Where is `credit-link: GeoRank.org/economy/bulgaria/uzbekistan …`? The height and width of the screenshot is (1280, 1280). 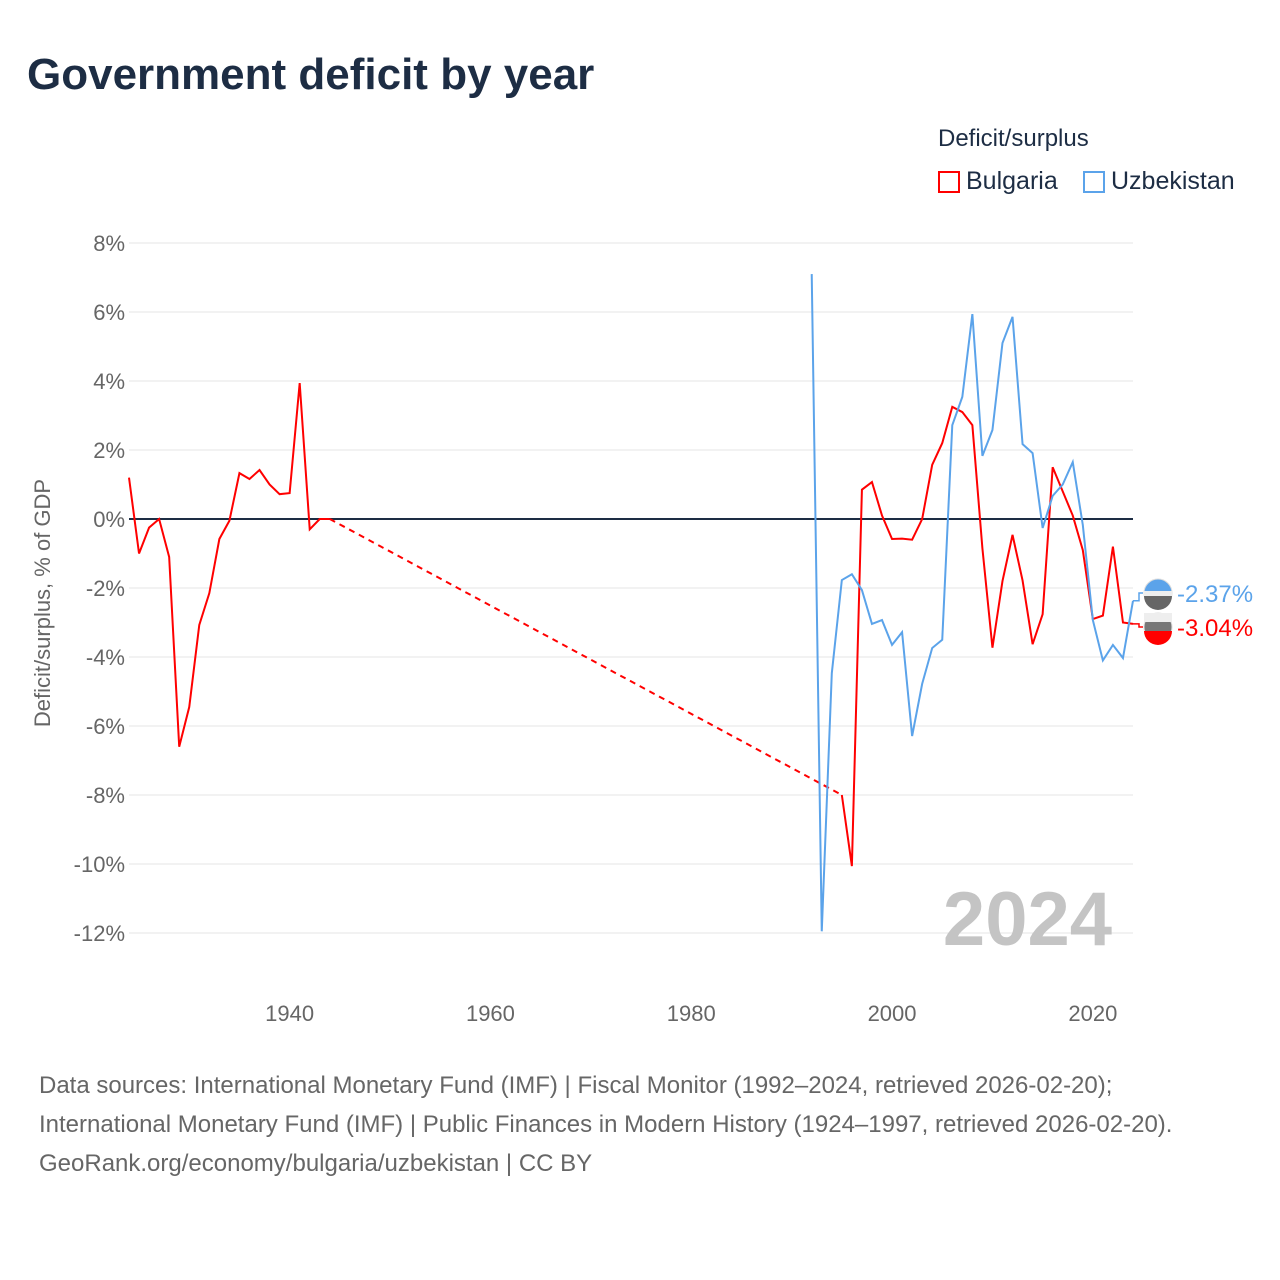 credit-link: GeoRank.org/economy/bulgaria/uzbekistan … is located at coordinates (316, 1163).